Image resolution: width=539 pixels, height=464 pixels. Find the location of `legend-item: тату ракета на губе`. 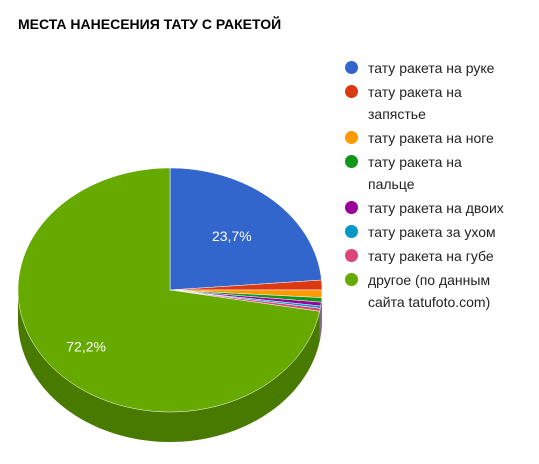

legend-item: тату ракета на губе is located at coordinates (435, 256).